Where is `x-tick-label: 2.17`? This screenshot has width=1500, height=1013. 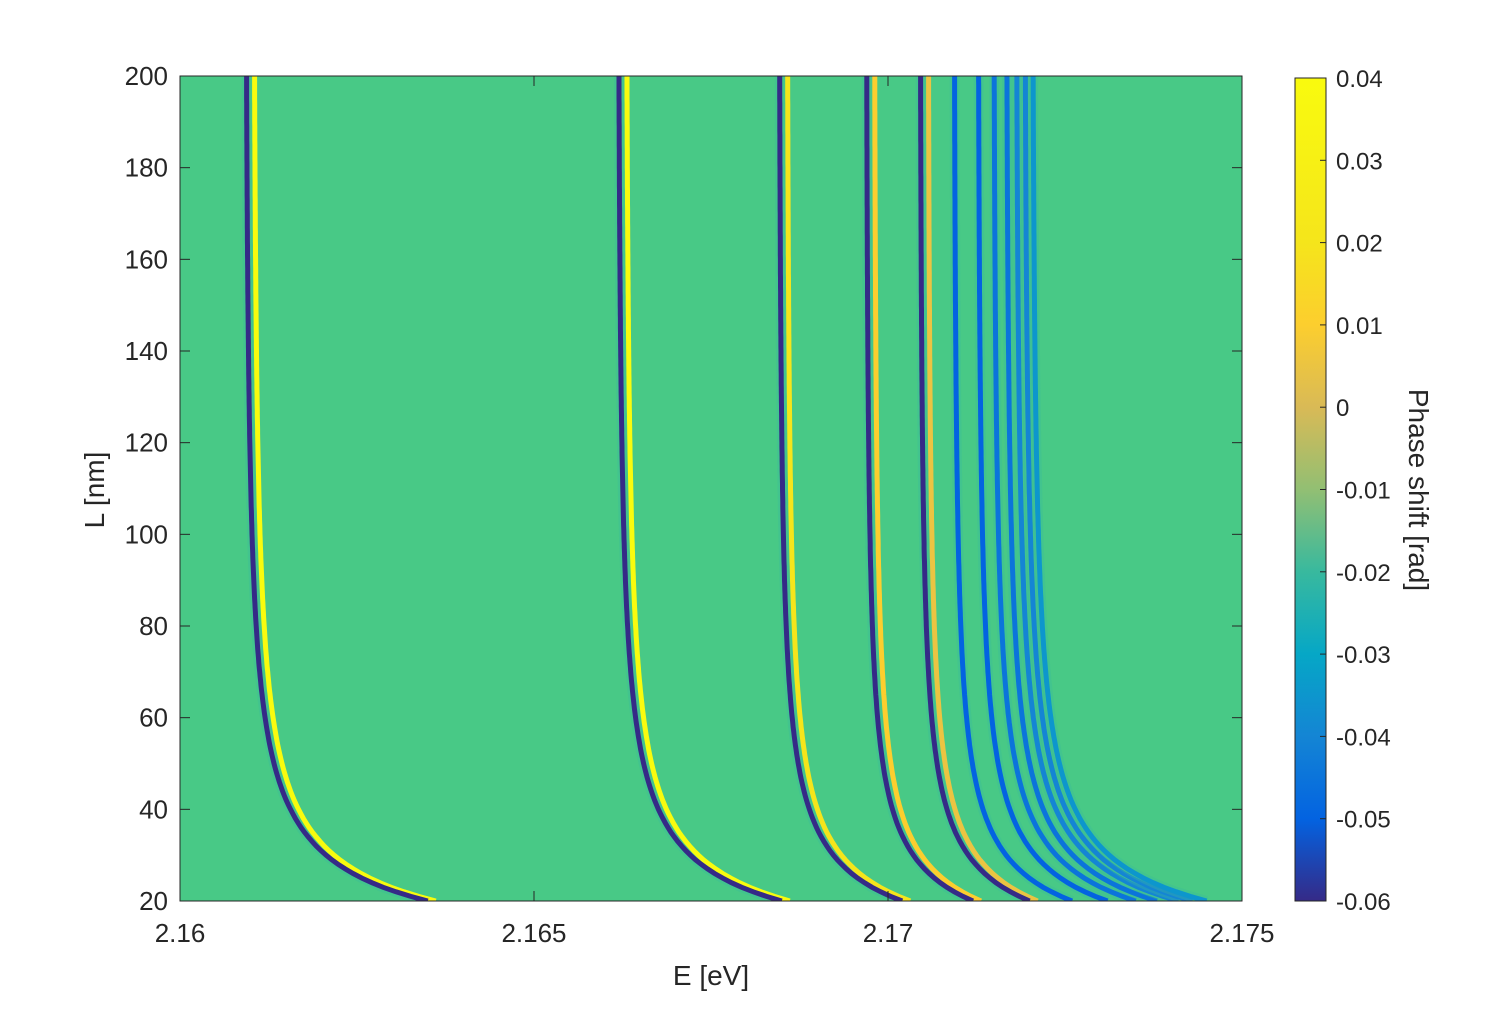
x-tick-label: 2.17 is located at coordinates (888, 933).